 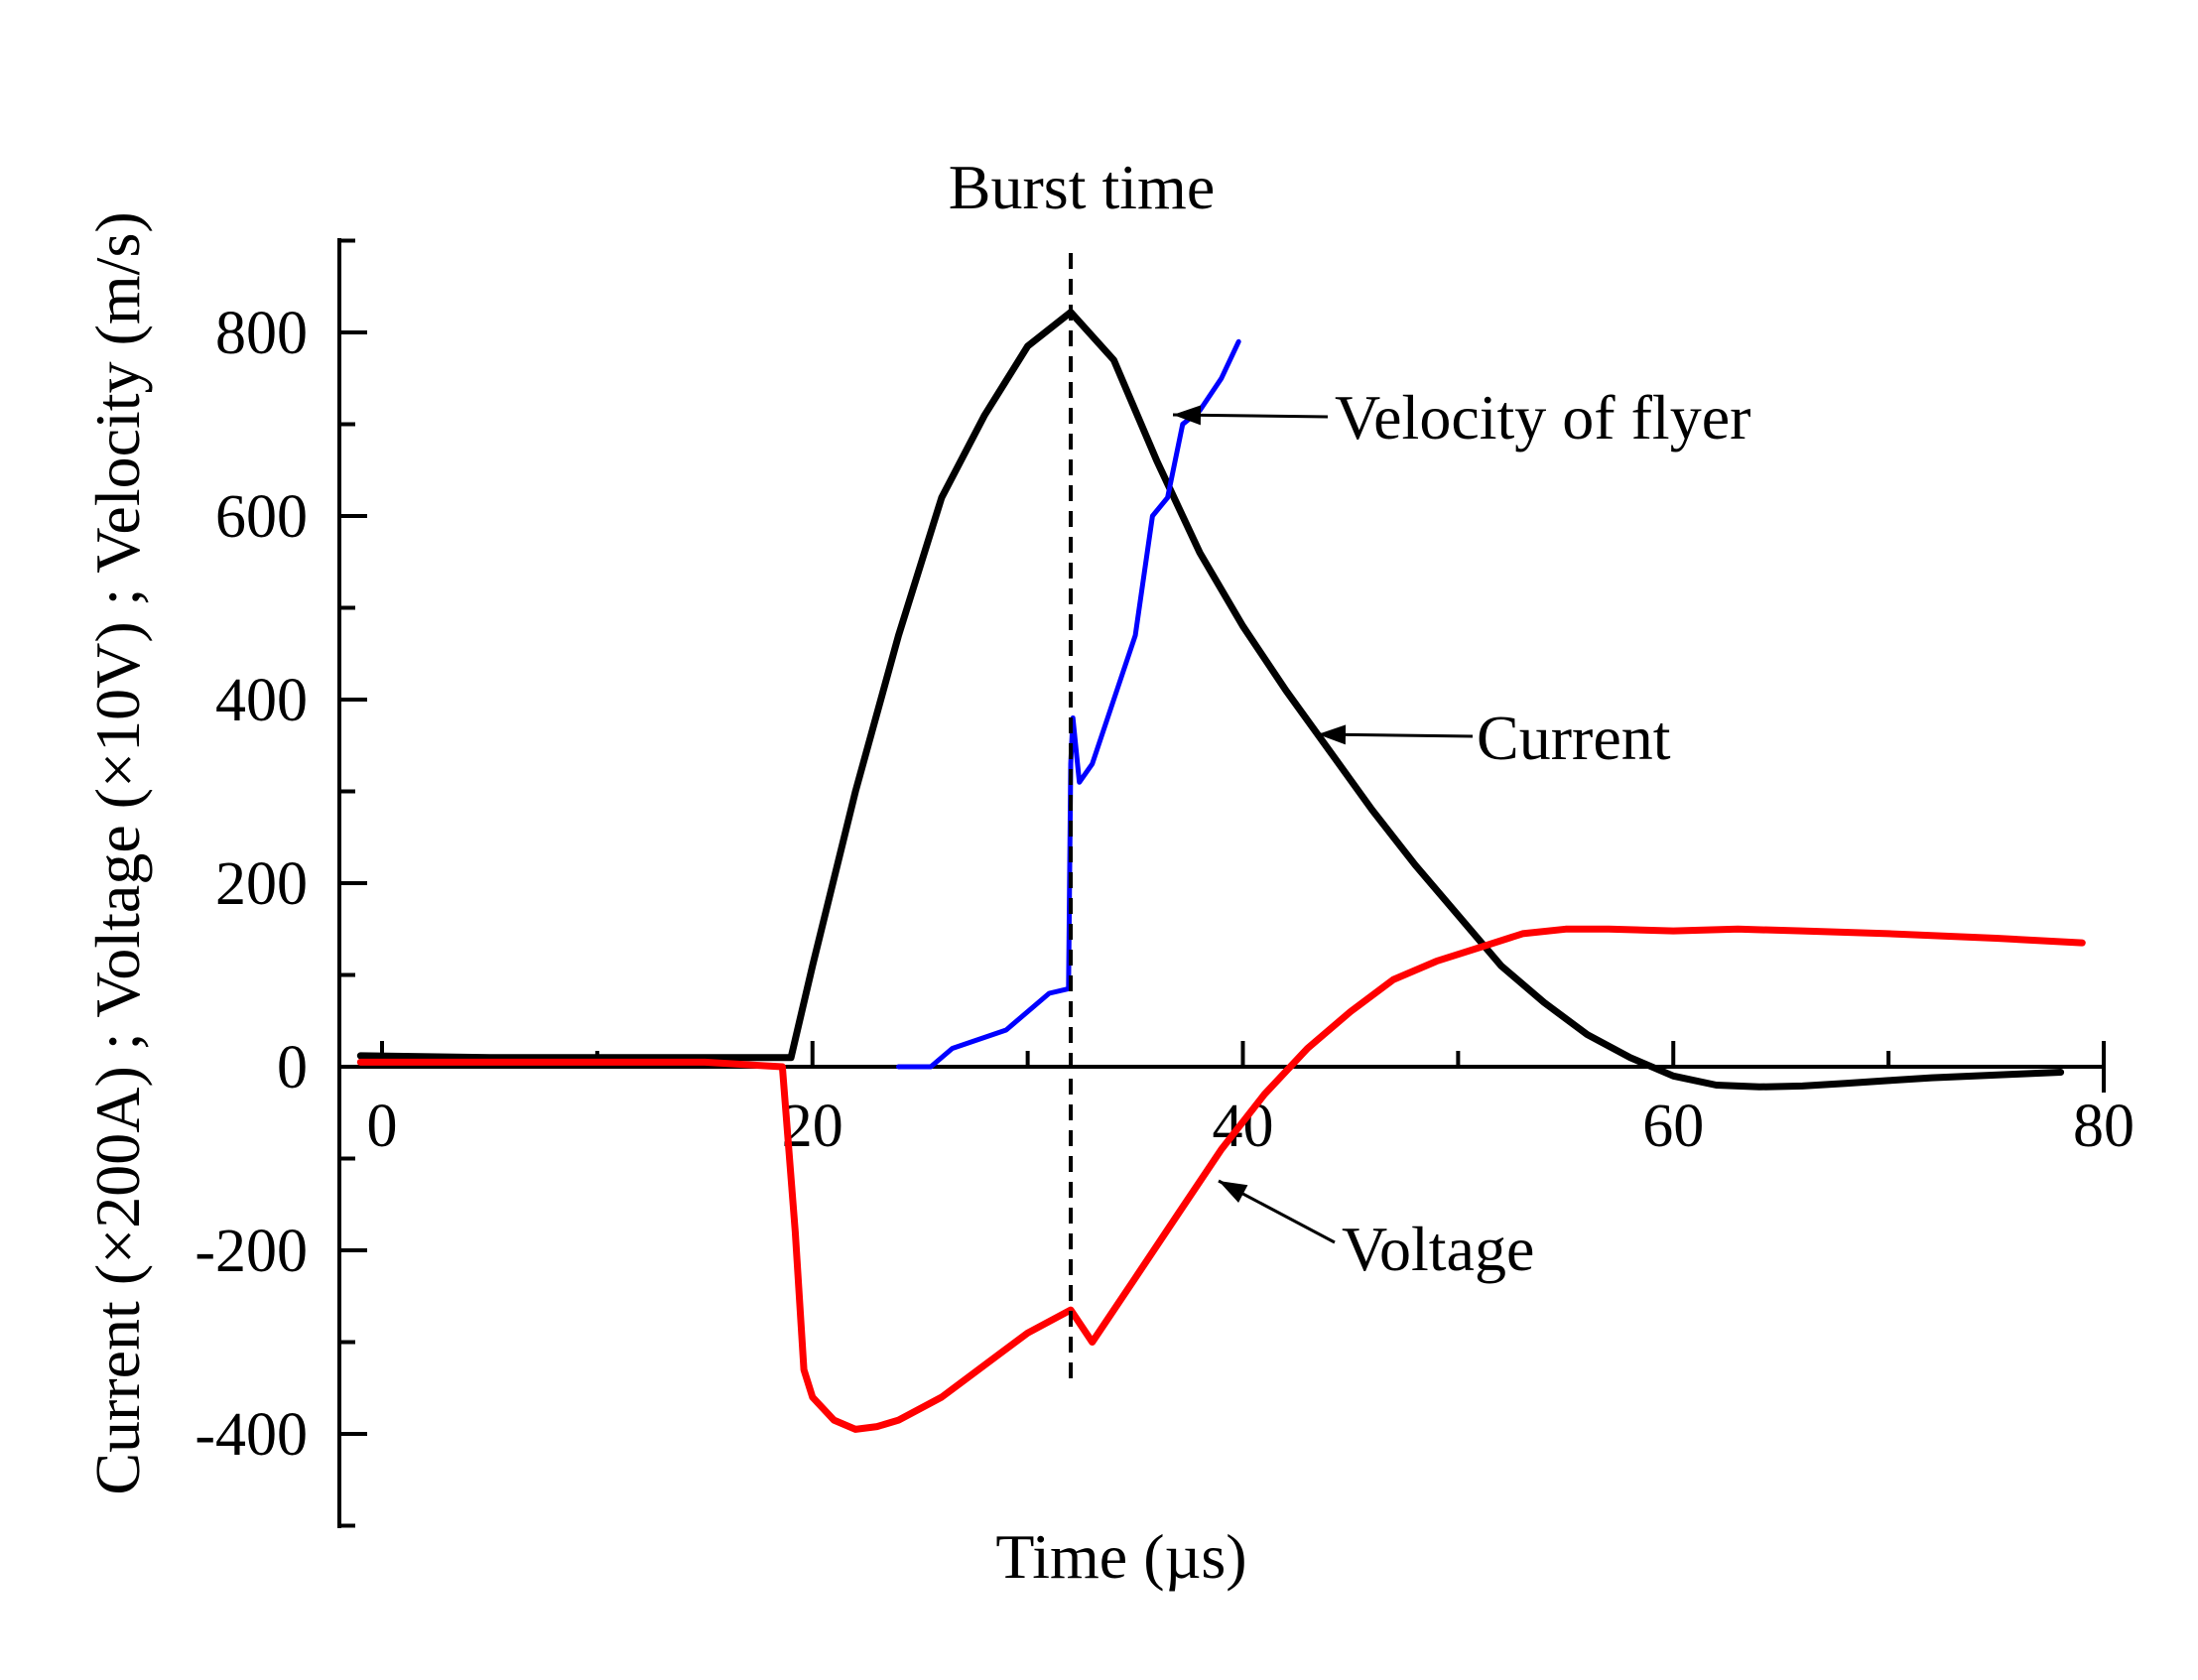 What do you see at coordinates (261, 517) in the screenshot?
I see `y-tick-label: 600` at bounding box center [261, 517].